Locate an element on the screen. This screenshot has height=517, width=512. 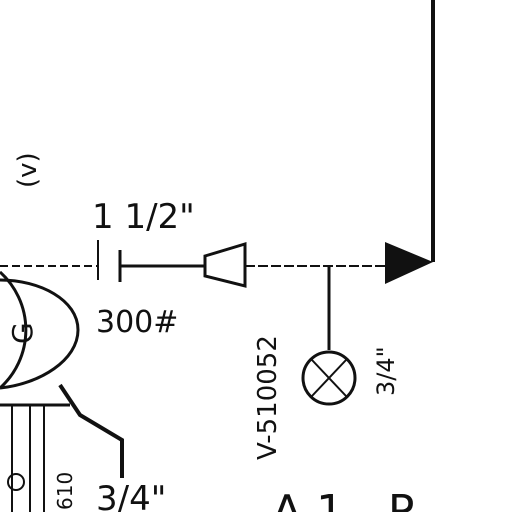
pump-circle is located at coordinates (14, 330).